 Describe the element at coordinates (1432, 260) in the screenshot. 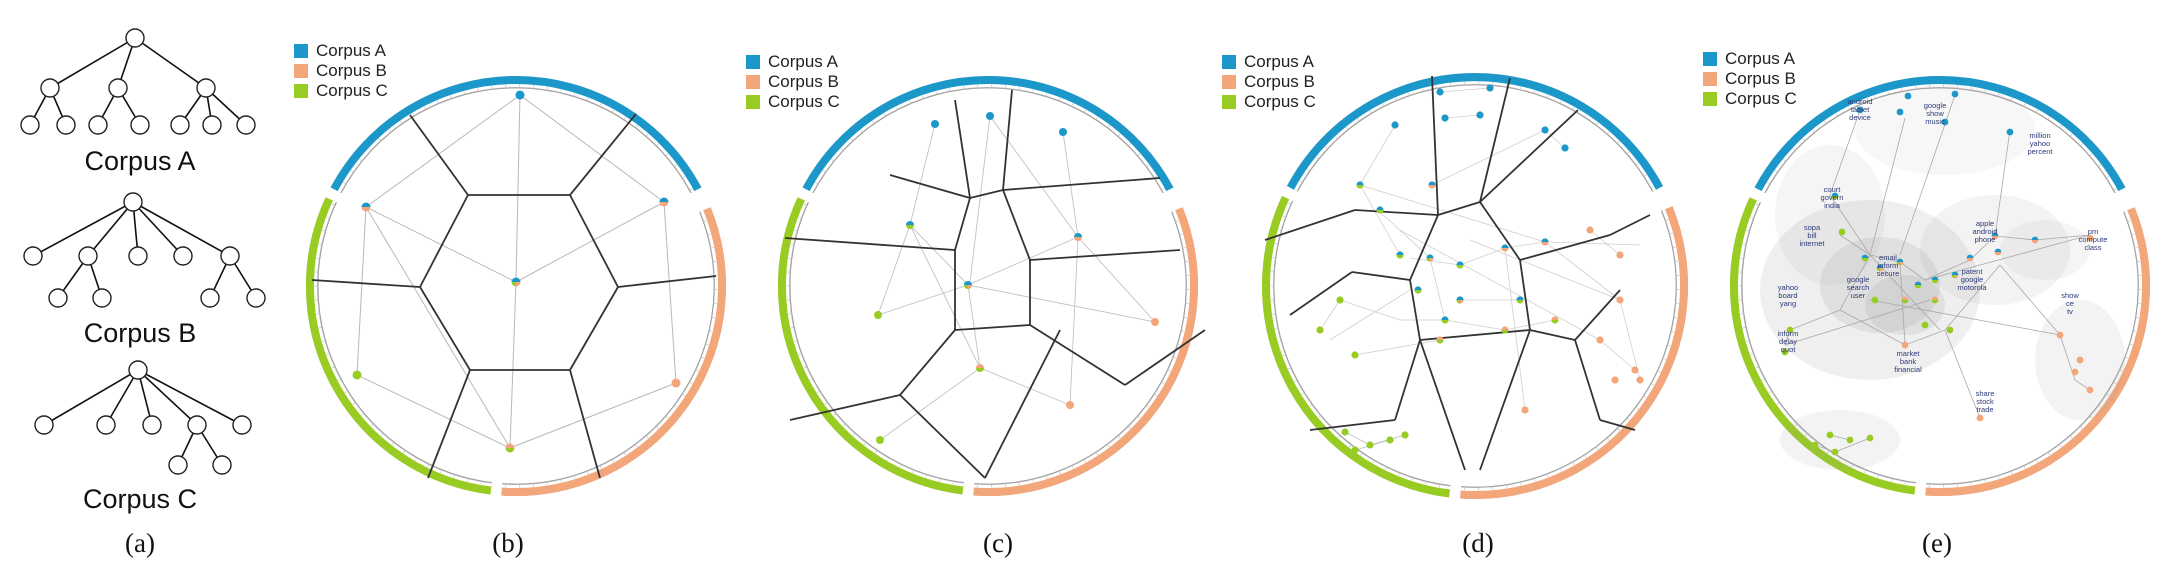

I see `node-third-b` at that location.